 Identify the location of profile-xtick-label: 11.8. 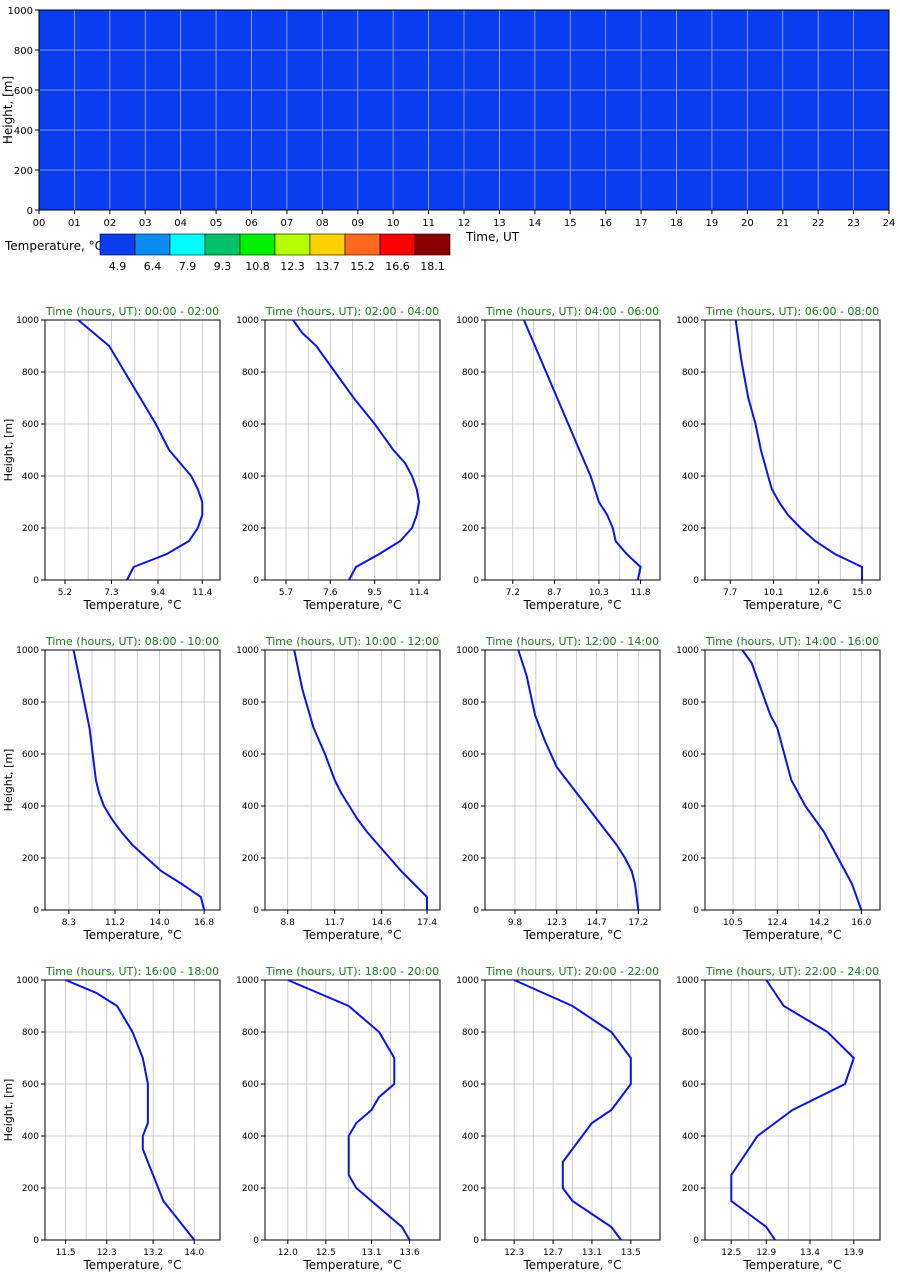
(641, 593).